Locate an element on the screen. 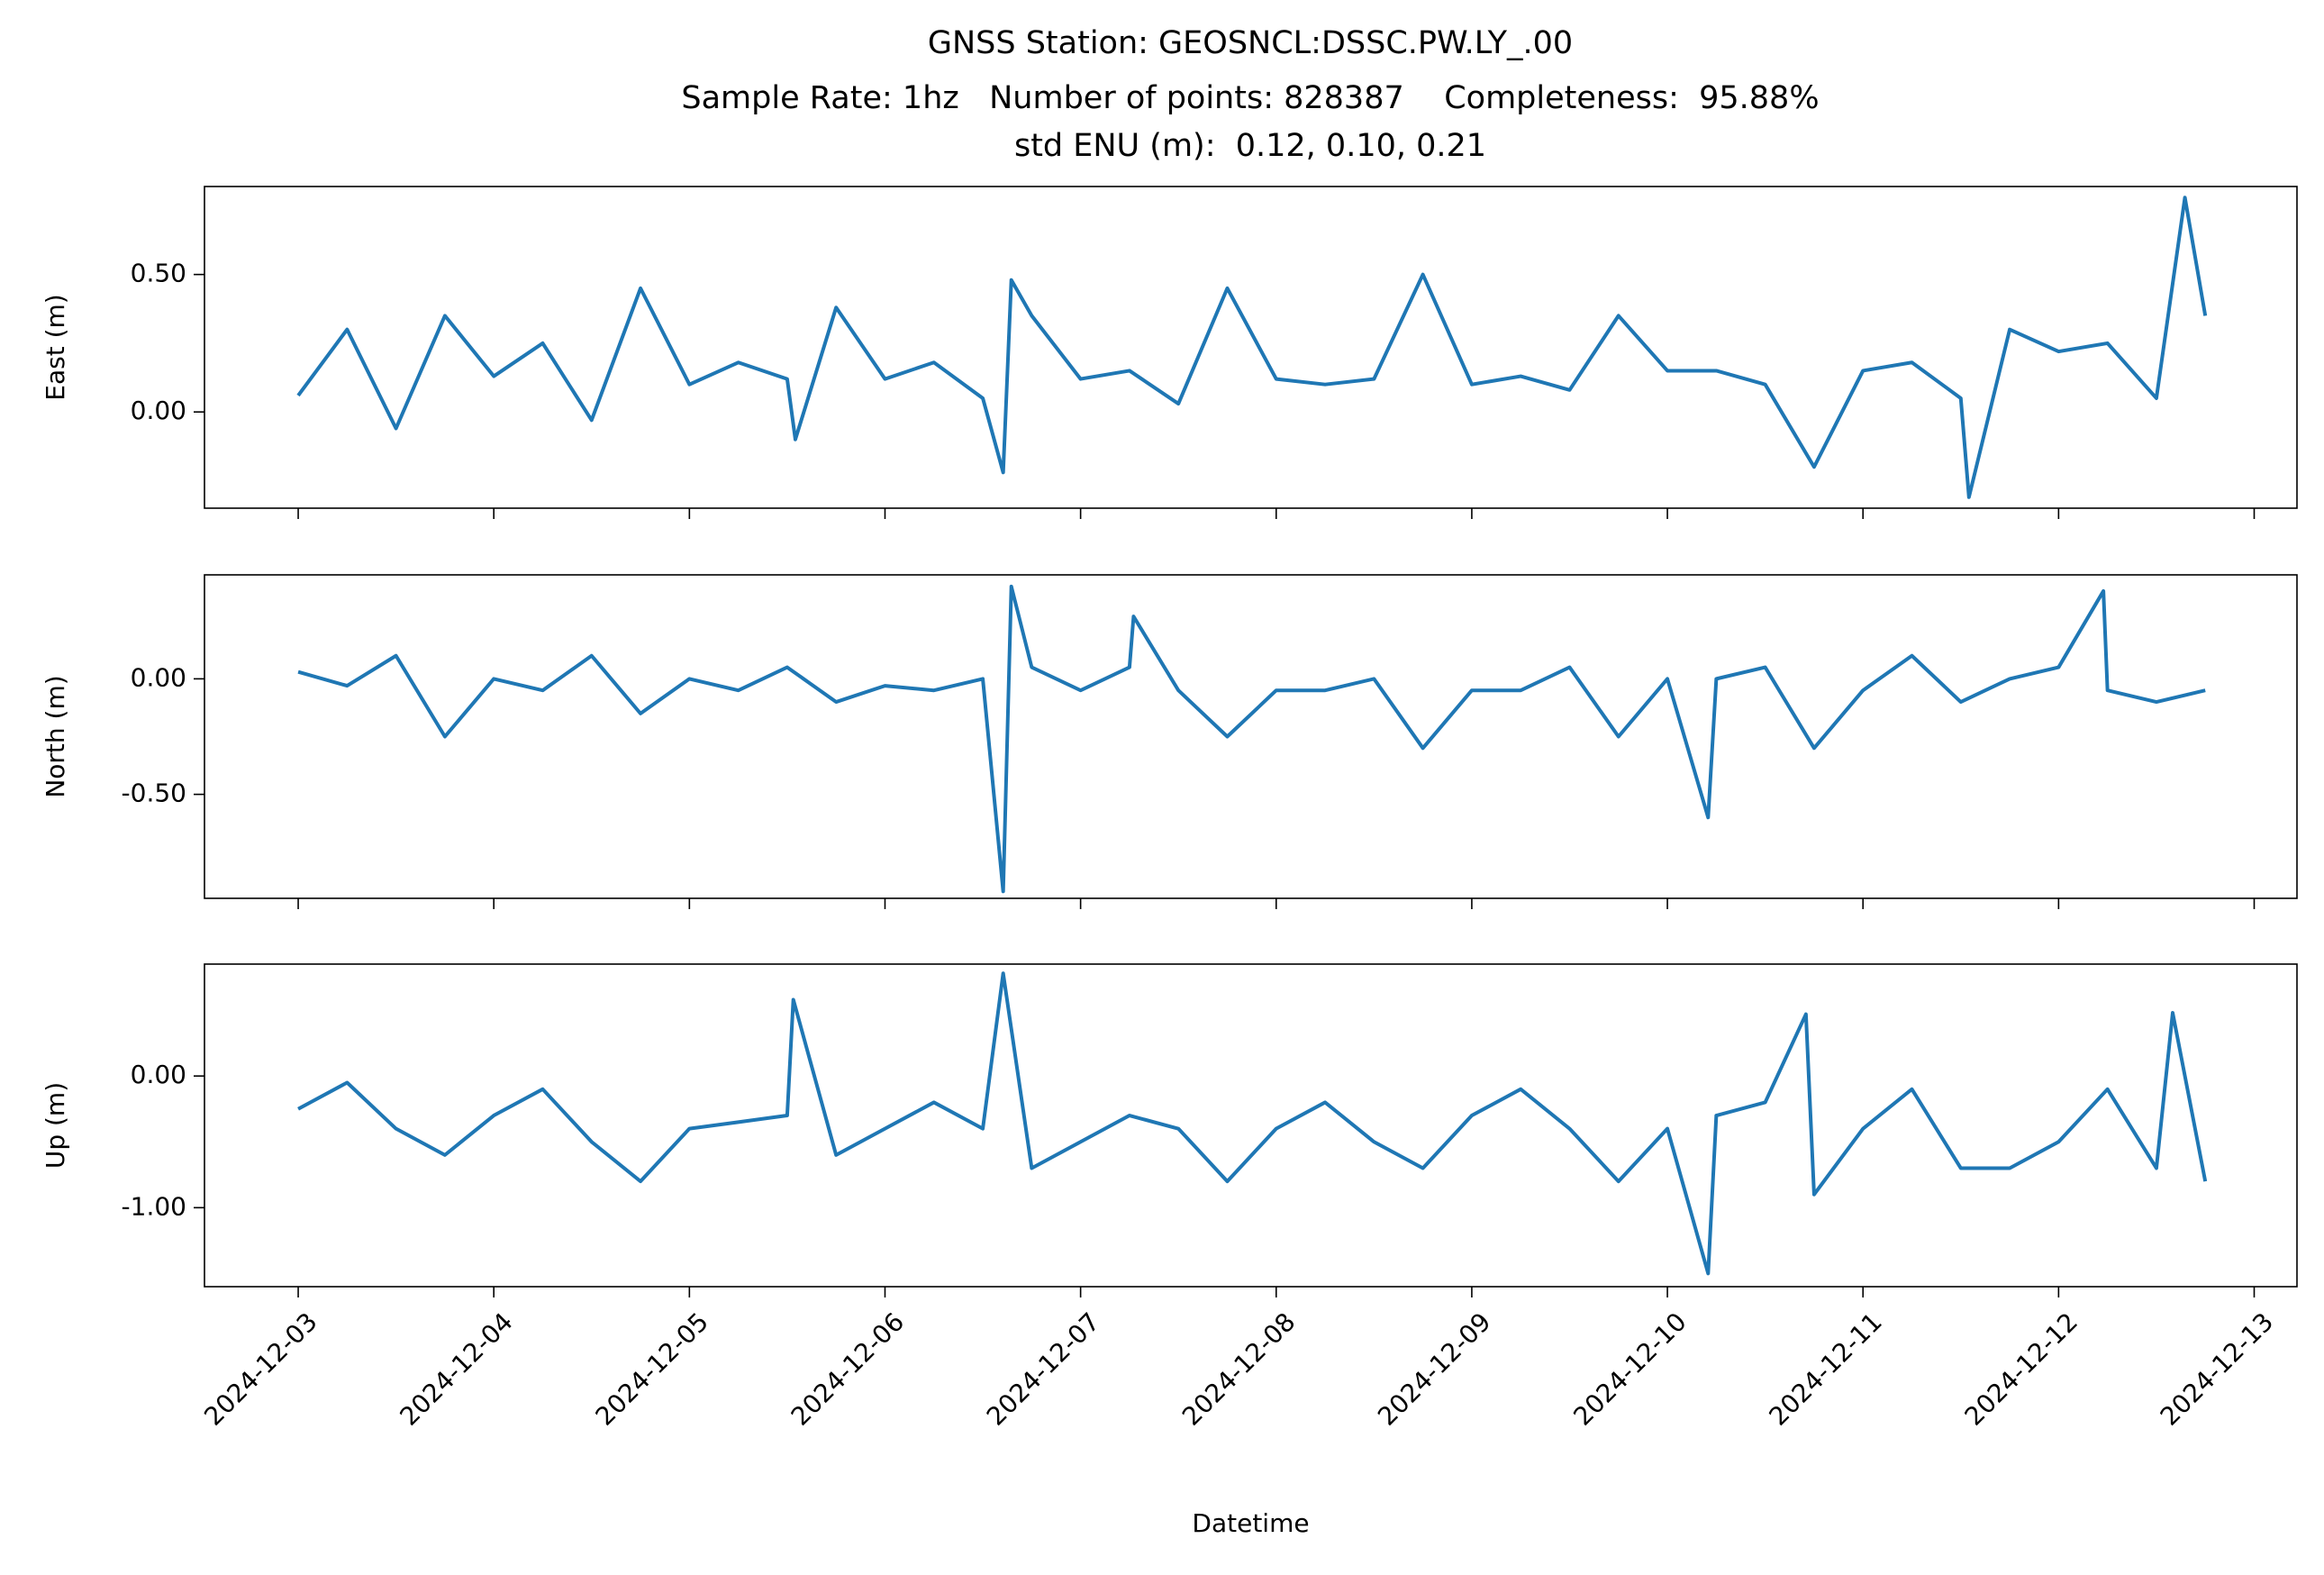  x-tick-label: 2024-12-11 is located at coordinates (1825, 1368).